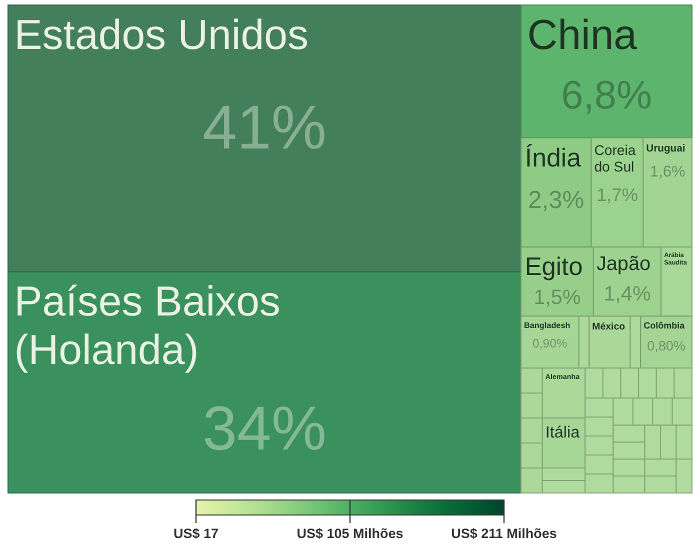 This screenshot has width=700, height=545. I want to click on category-label: Colômbia, so click(665, 325).